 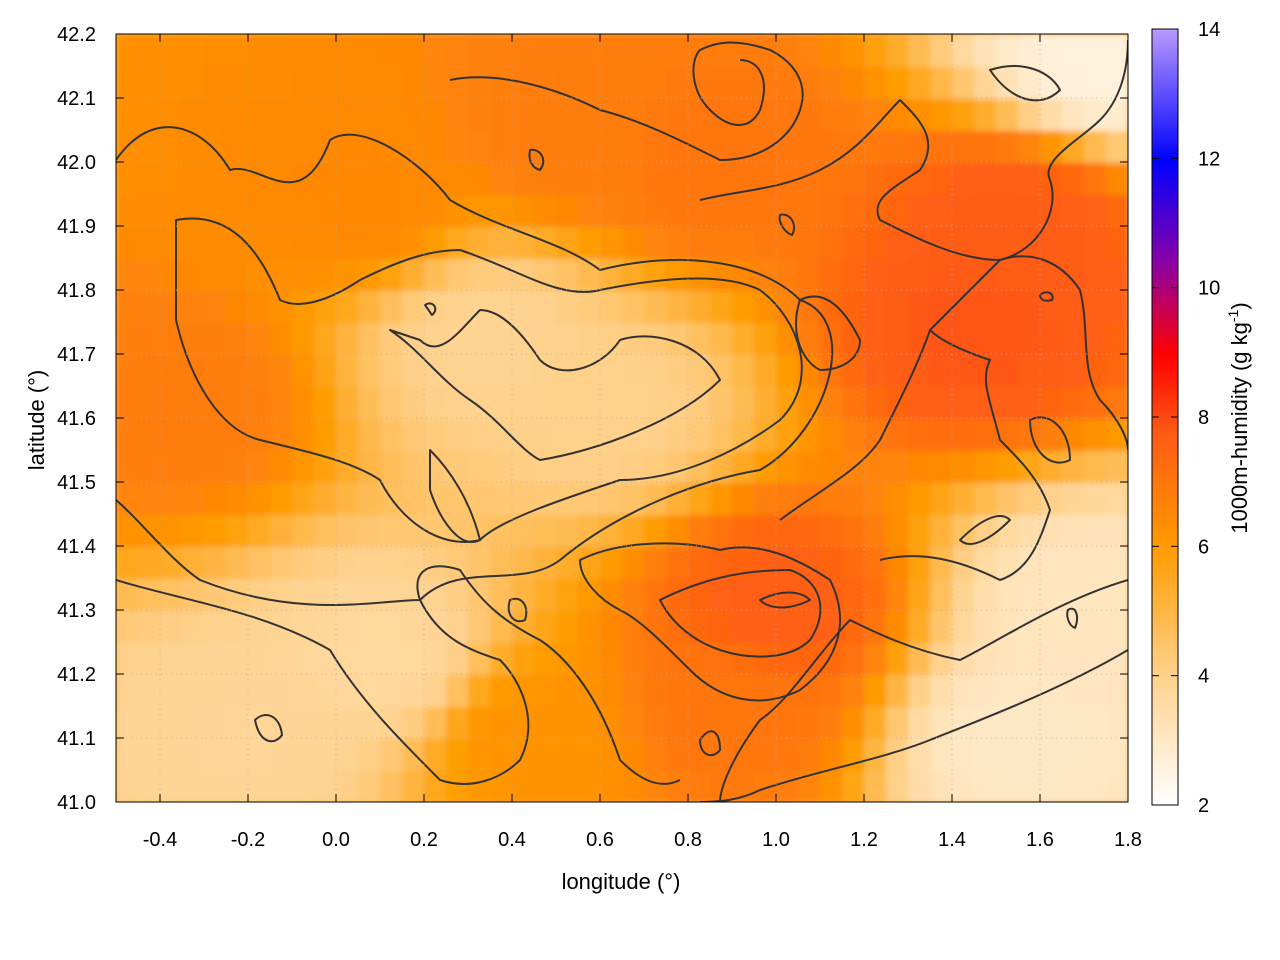 What do you see at coordinates (76, 355) in the screenshot?
I see `y-tick-label: 41.7` at bounding box center [76, 355].